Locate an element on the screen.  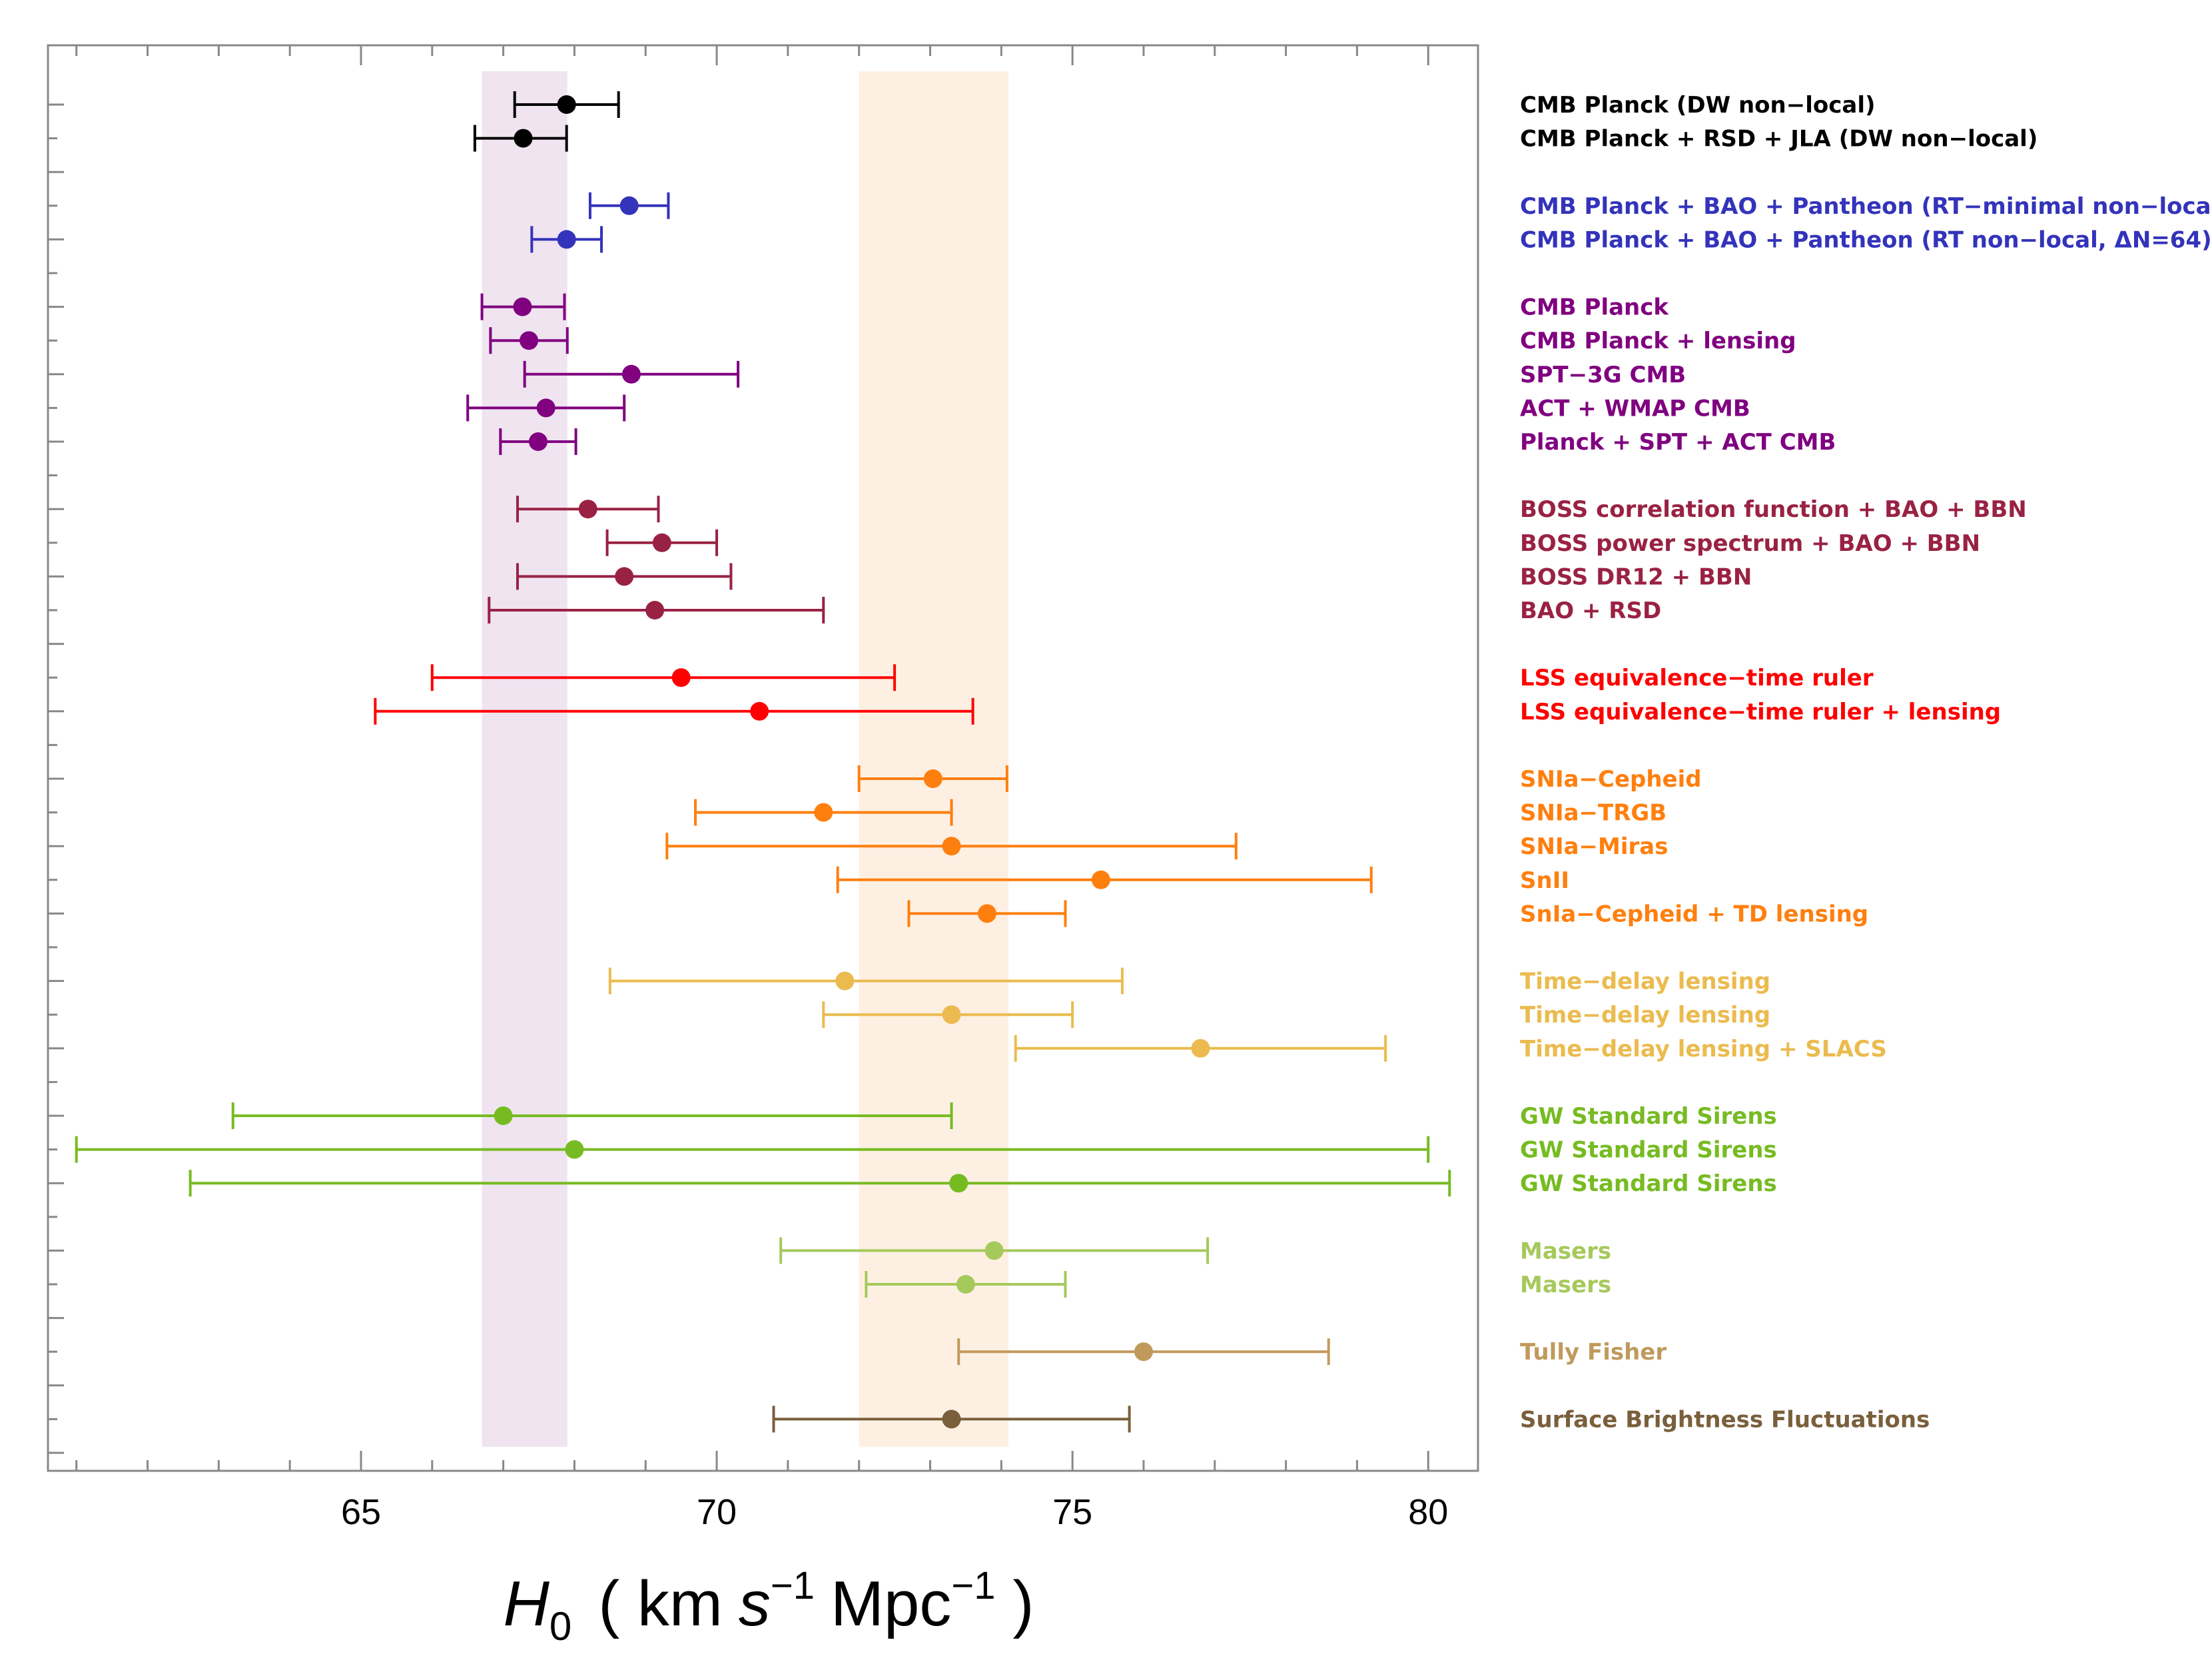
legend-label: BOSS DR12 + BBN is located at coordinates (1636, 577).